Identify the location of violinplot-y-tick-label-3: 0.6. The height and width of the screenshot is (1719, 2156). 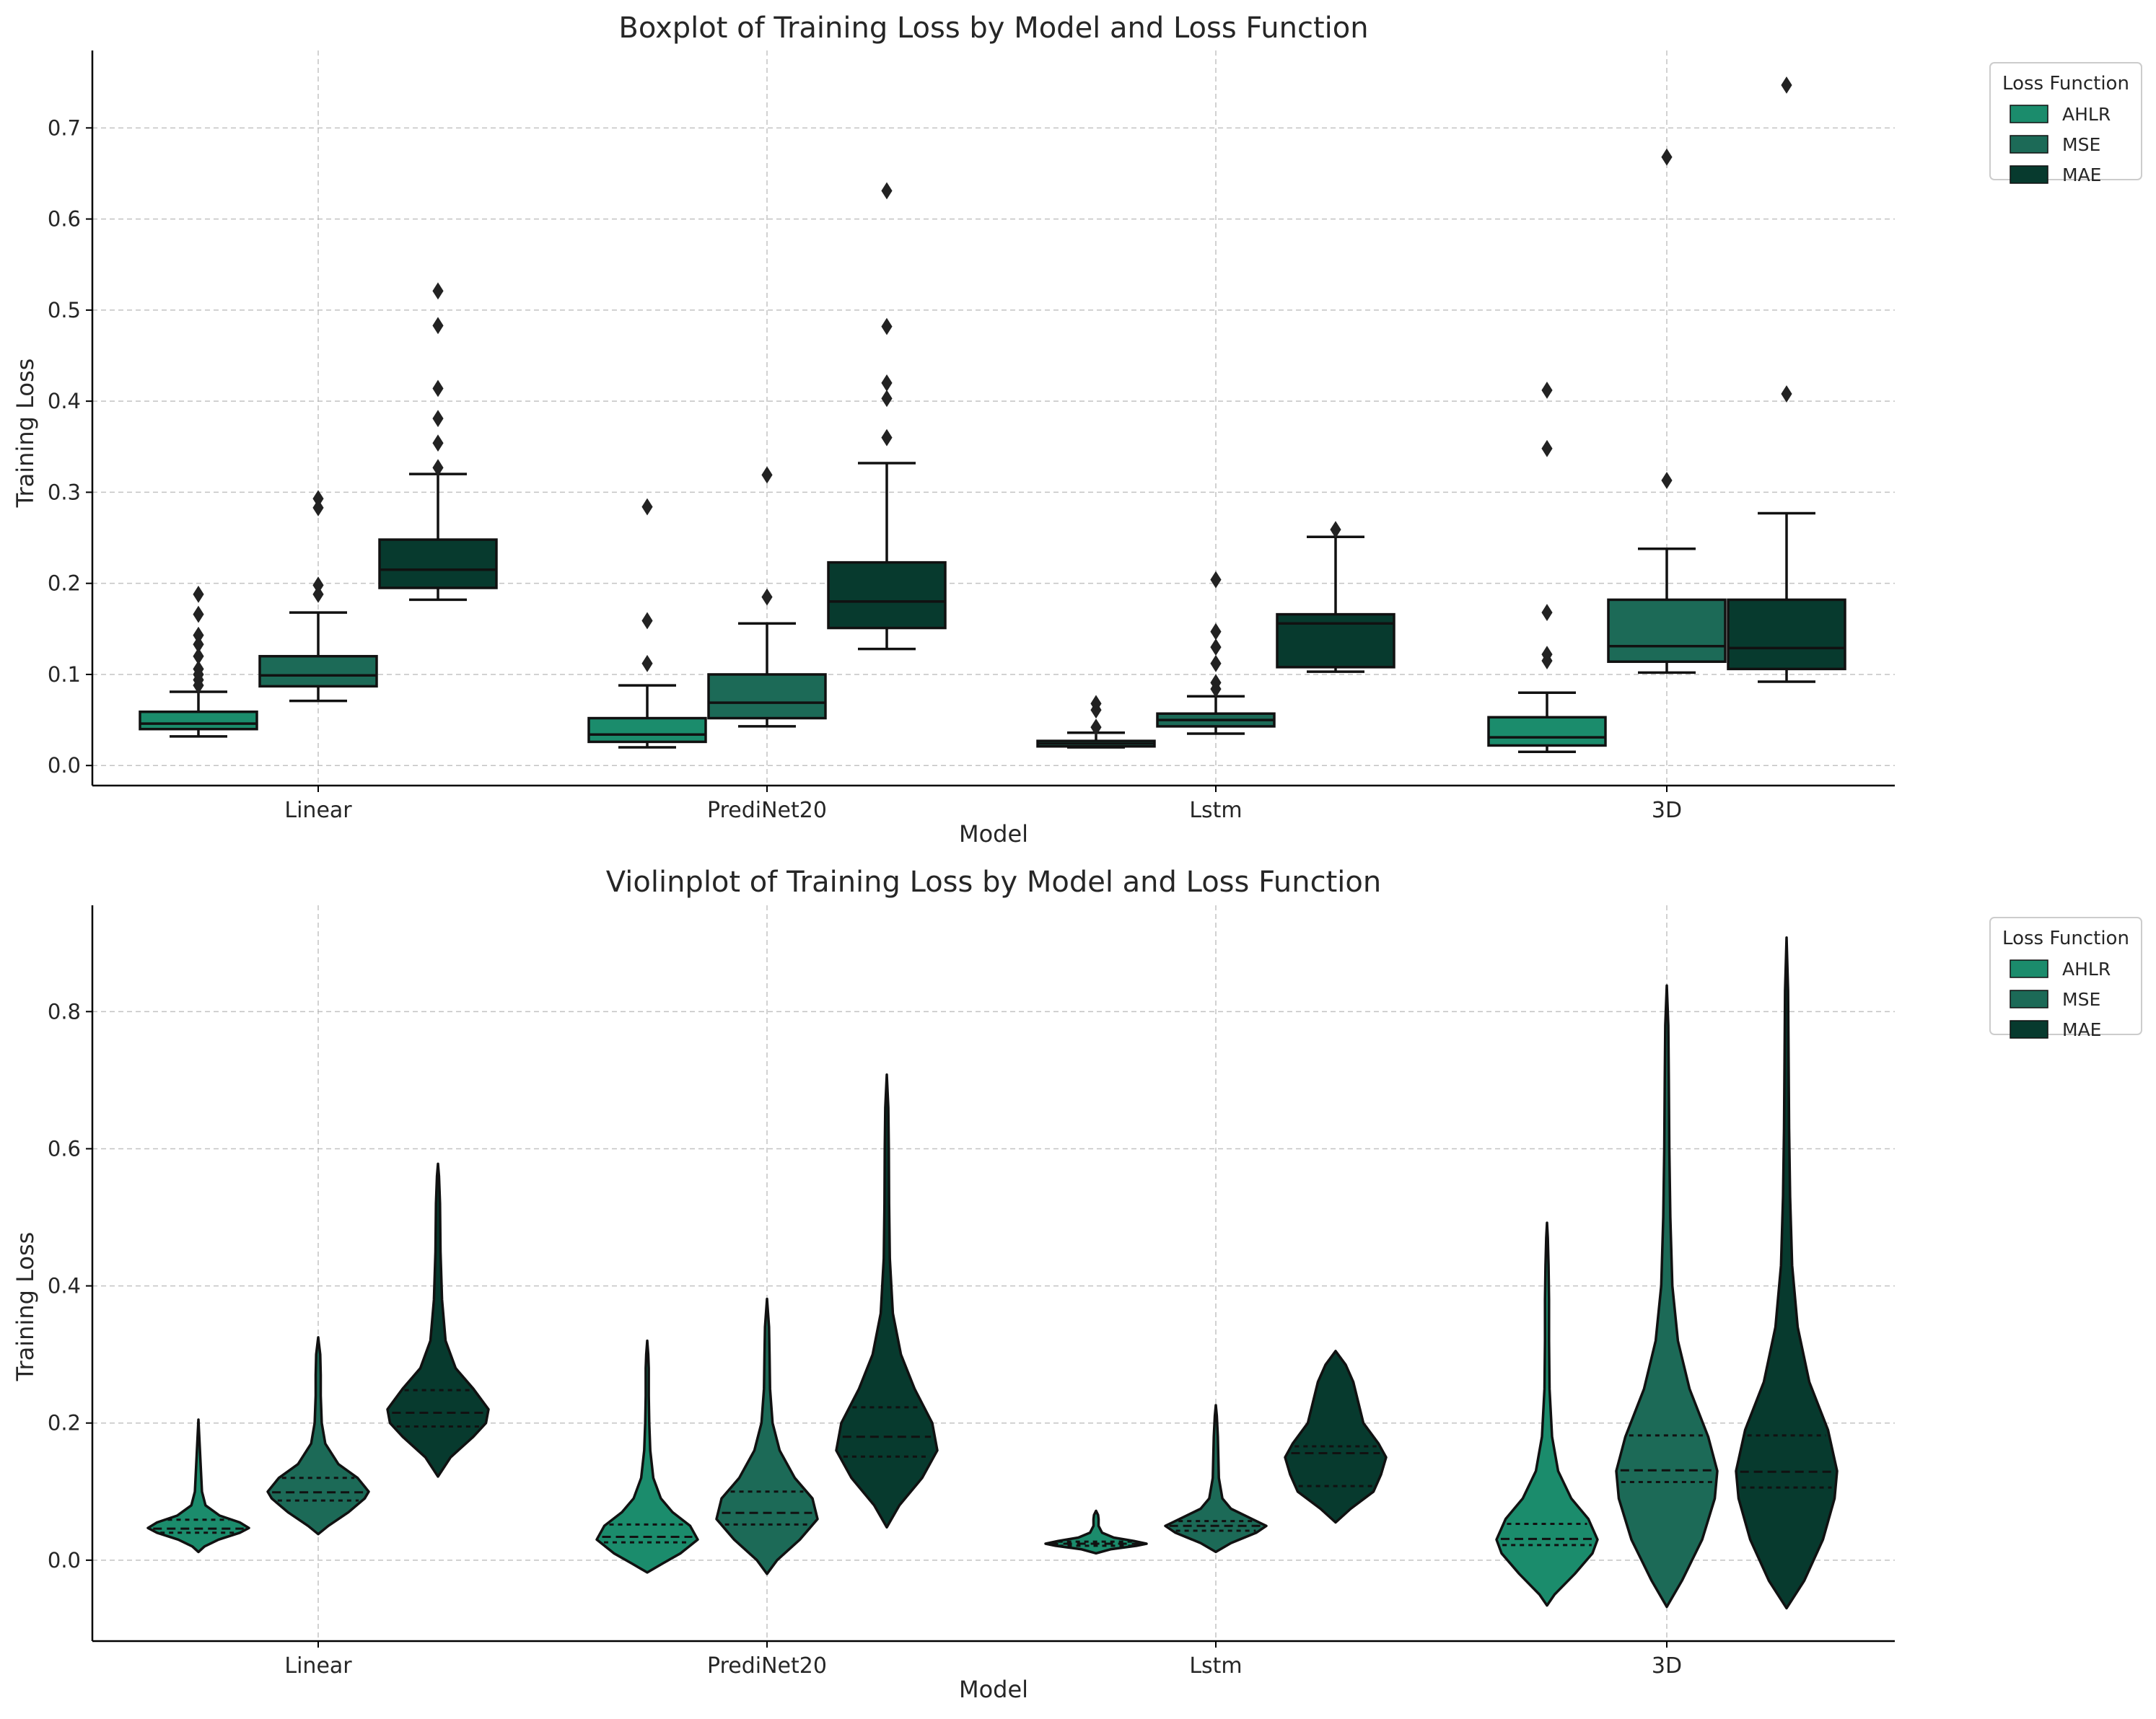
(64, 1148).